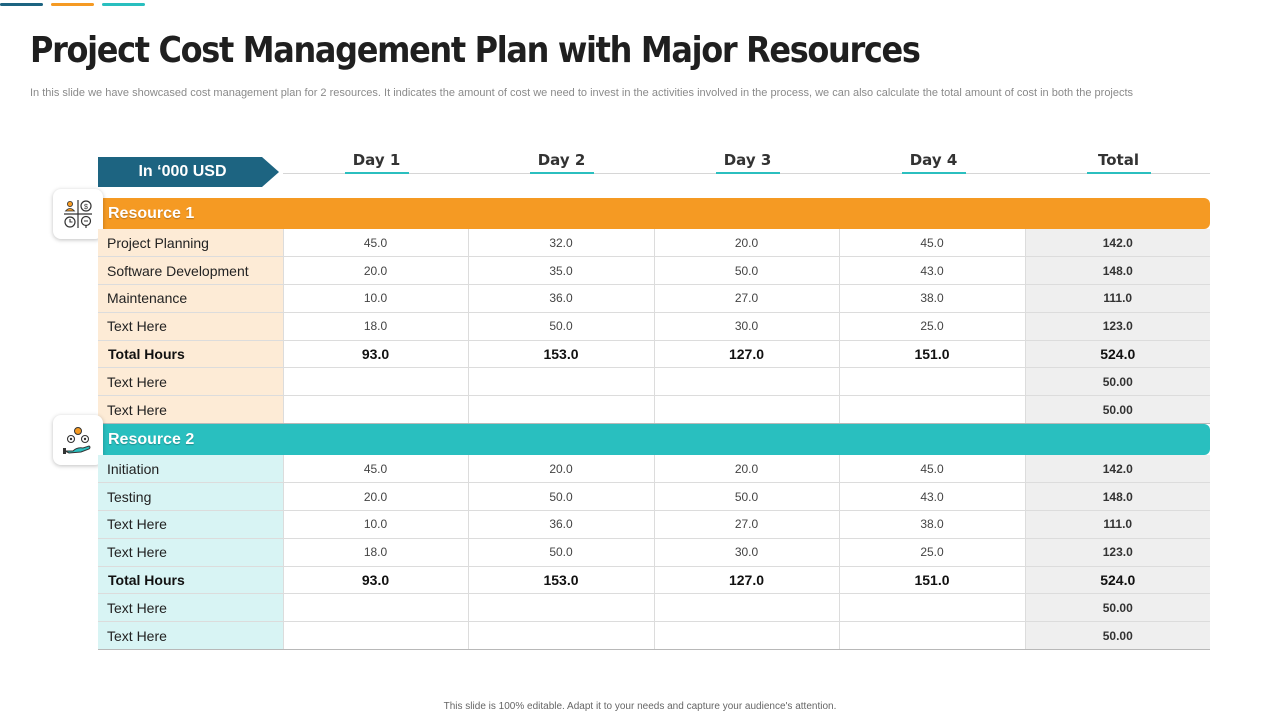 Image resolution: width=1280 pixels, height=720 pixels. Describe the element at coordinates (654, 213) in the screenshot. I see `resource-1-header: Resource 1` at that location.